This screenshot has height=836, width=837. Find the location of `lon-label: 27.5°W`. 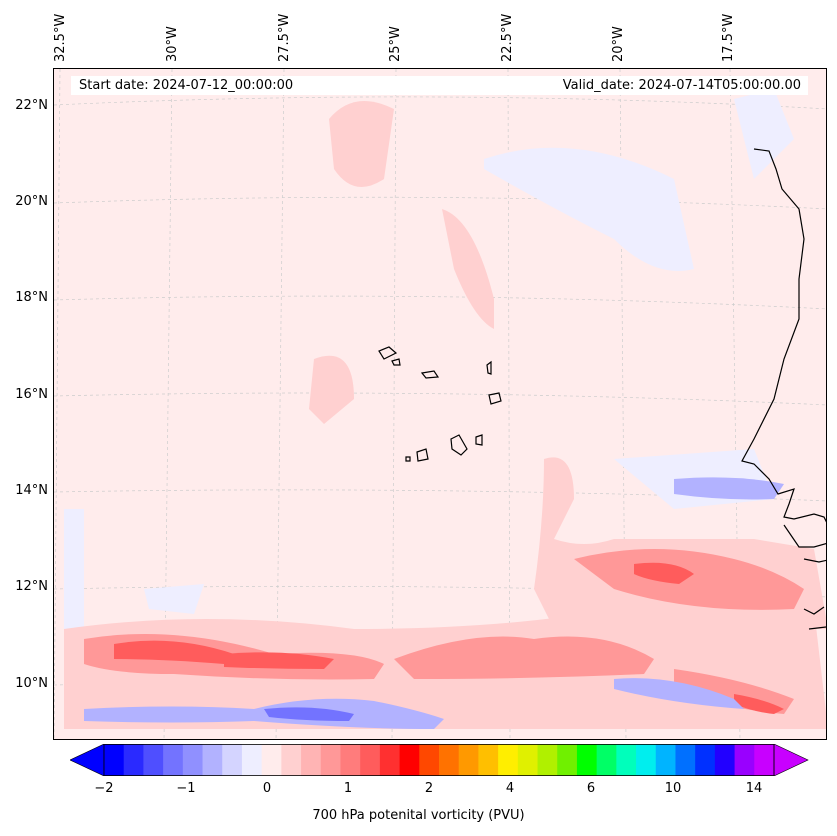

lon-label: 27.5°W is located at coordinates (284, 37).